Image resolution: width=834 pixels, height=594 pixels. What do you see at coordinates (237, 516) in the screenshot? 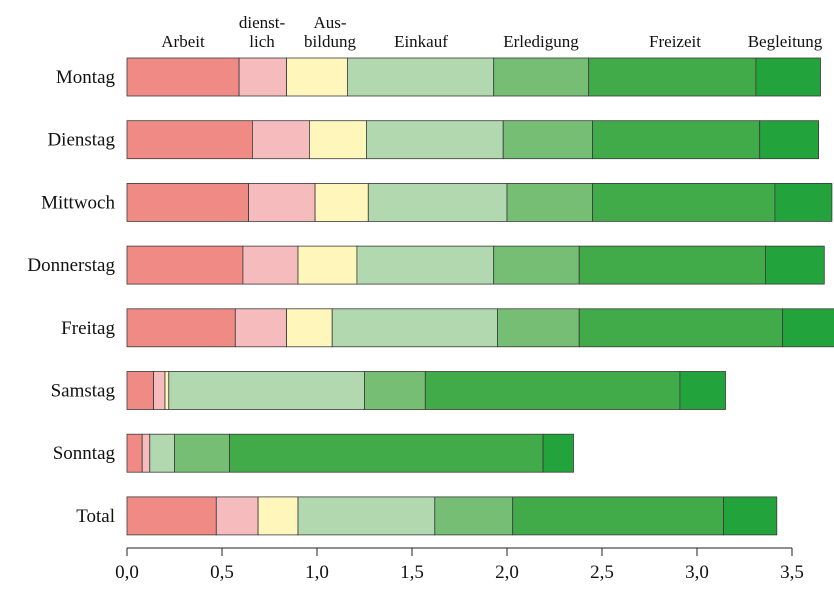
I see `bar-total-dienstlich` at bounding box center [237, 516].